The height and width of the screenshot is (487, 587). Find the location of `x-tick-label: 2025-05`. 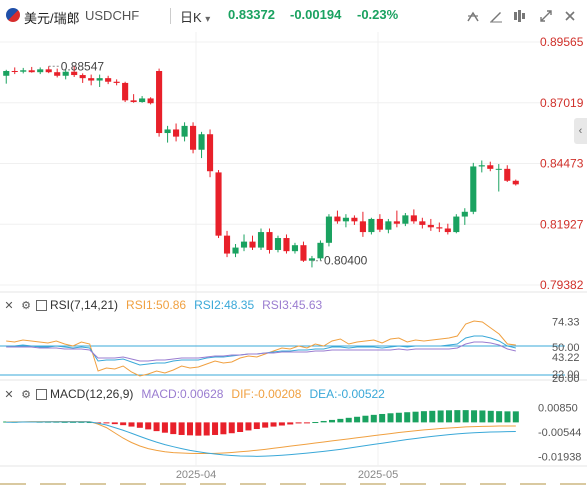

x-tick-label: 2025-05 is located at coordinates (378, 475).